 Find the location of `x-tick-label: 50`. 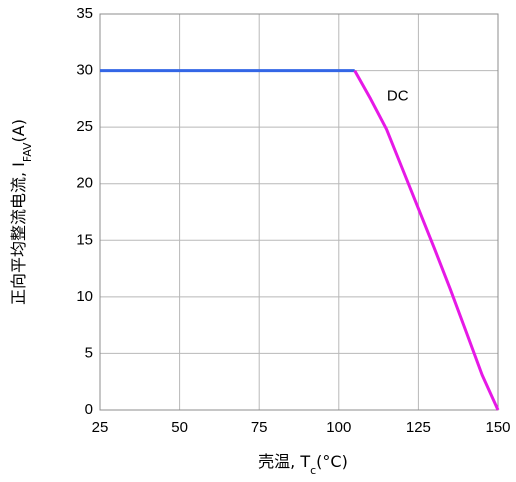

x-tick-label: 50 is located at coordinates (179, 427).